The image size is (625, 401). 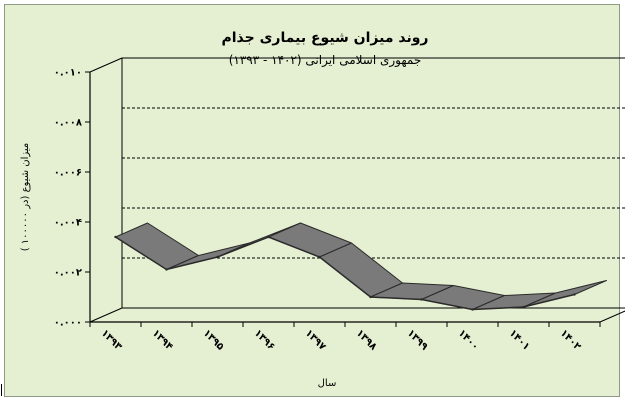 I want to click on y-axis-label: میزان شیوع (در ۱۰۰۰۰۰ ), so click(x=25, y=197).